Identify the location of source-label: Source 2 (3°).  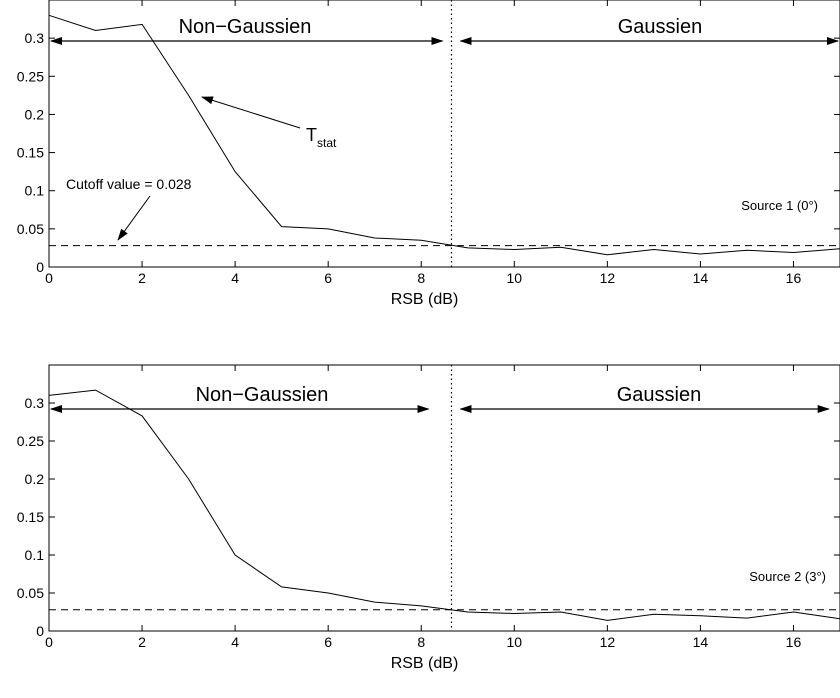
(787, 576).